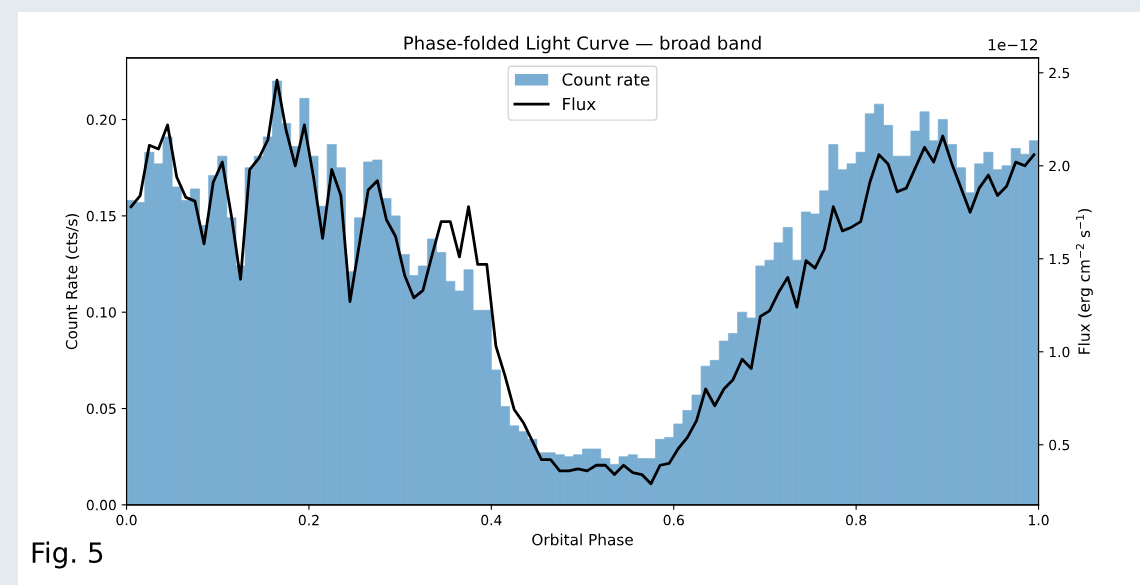 The width and height of the screenshot is (1140, 585). What do you see at coordinates (673, 520) in the screenshot?
I see `x-tick-label: 0.6` at bounding box center [673, 520].